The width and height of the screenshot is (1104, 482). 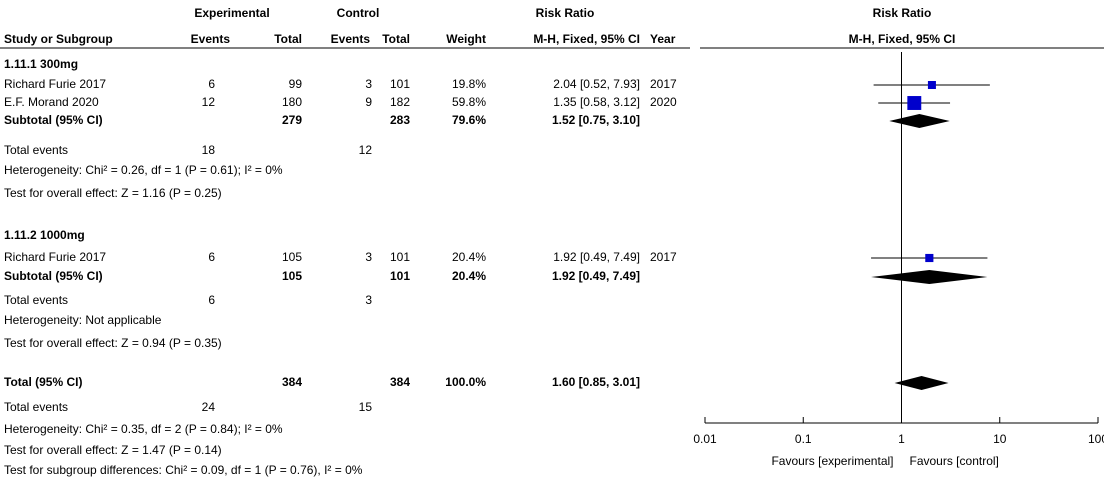 I want to click on heterogeneity: Heterogeneity: Not applicable, so click(x=83, y=320).